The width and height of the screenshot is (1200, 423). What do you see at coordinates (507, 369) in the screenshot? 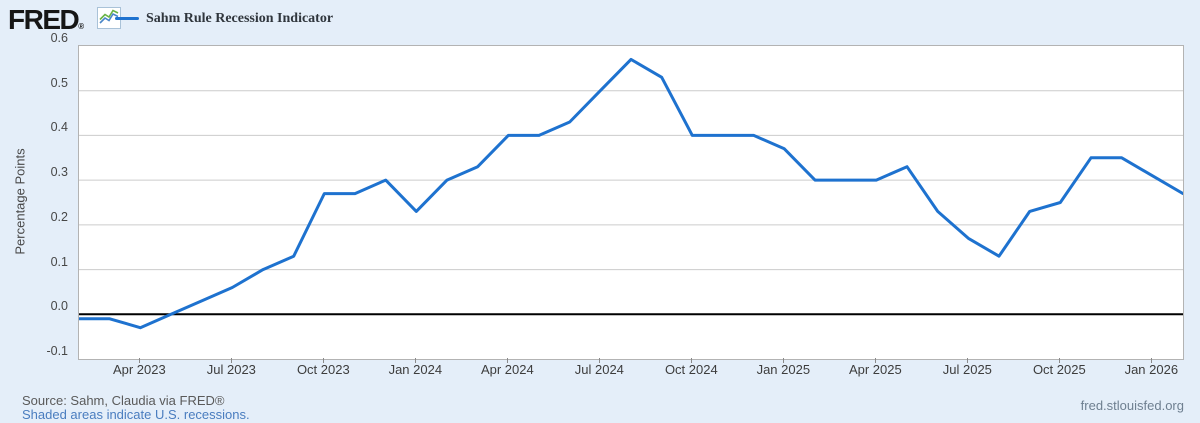
I see `x-tick-apr-2024: Apr 2024` at bounding box center [507, 369].